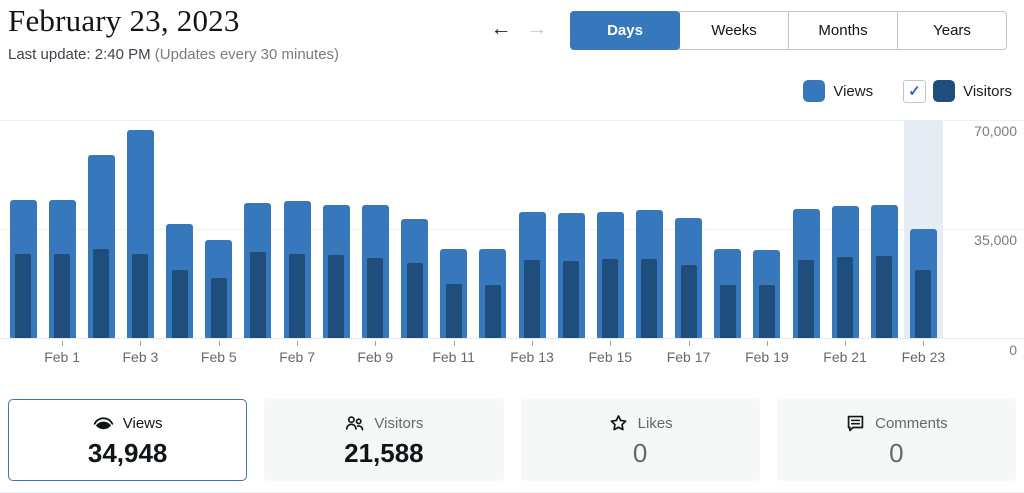 The width and height of the screenshot is (1024, 493). I want to click on y-axis-tick-label: 35,000, so click(995, 240).